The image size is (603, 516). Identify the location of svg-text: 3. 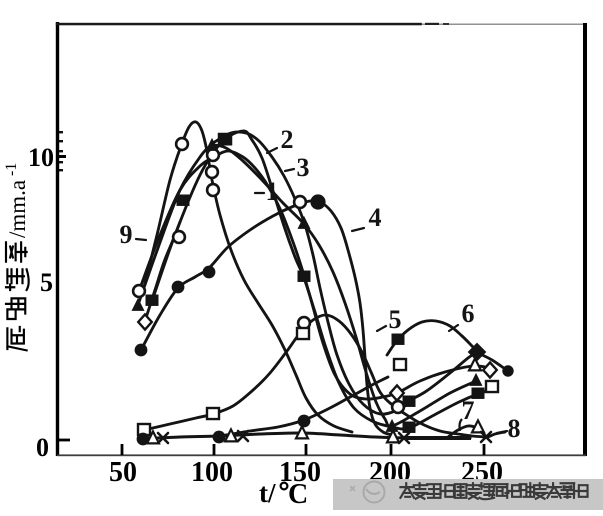
(303, 167).